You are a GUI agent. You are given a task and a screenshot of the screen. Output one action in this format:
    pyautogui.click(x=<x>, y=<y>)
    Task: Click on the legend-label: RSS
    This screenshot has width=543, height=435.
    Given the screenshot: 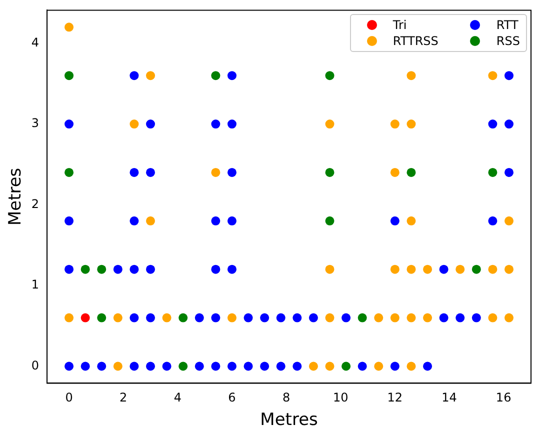 What is the action you would take?
    pyautogui.click(x=508, y=41)
    